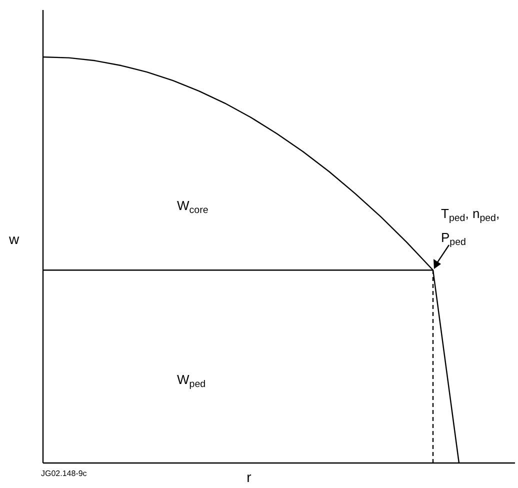 The height and width of the screenshot is (488, 518). Describe the element at coordinates (249, 477) in the screenshot. I see `x-axis-title: r` at that location.